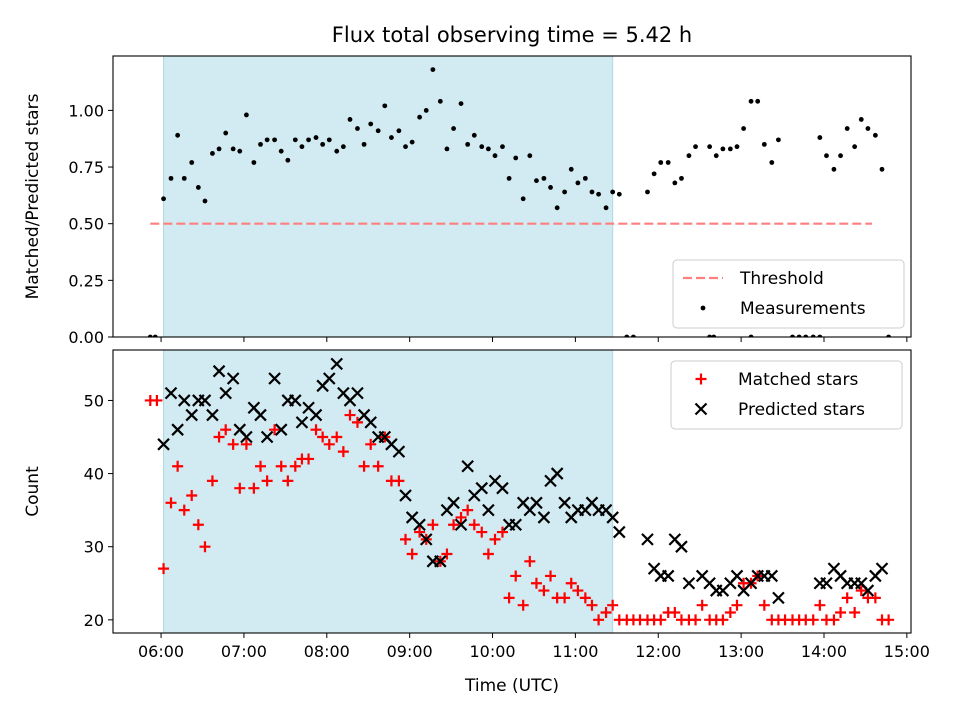  What do you see at coordinates (907, 651) in the screenshot?
I see `x-tick-label: 15:00` at bounding box center [907, 651].